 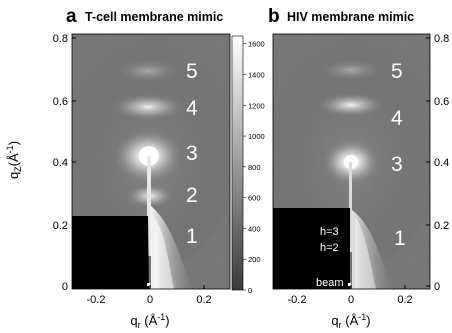 I want to click on panel-b-x-axis: -0.2 0 0.2, so click(x=350, y=295).